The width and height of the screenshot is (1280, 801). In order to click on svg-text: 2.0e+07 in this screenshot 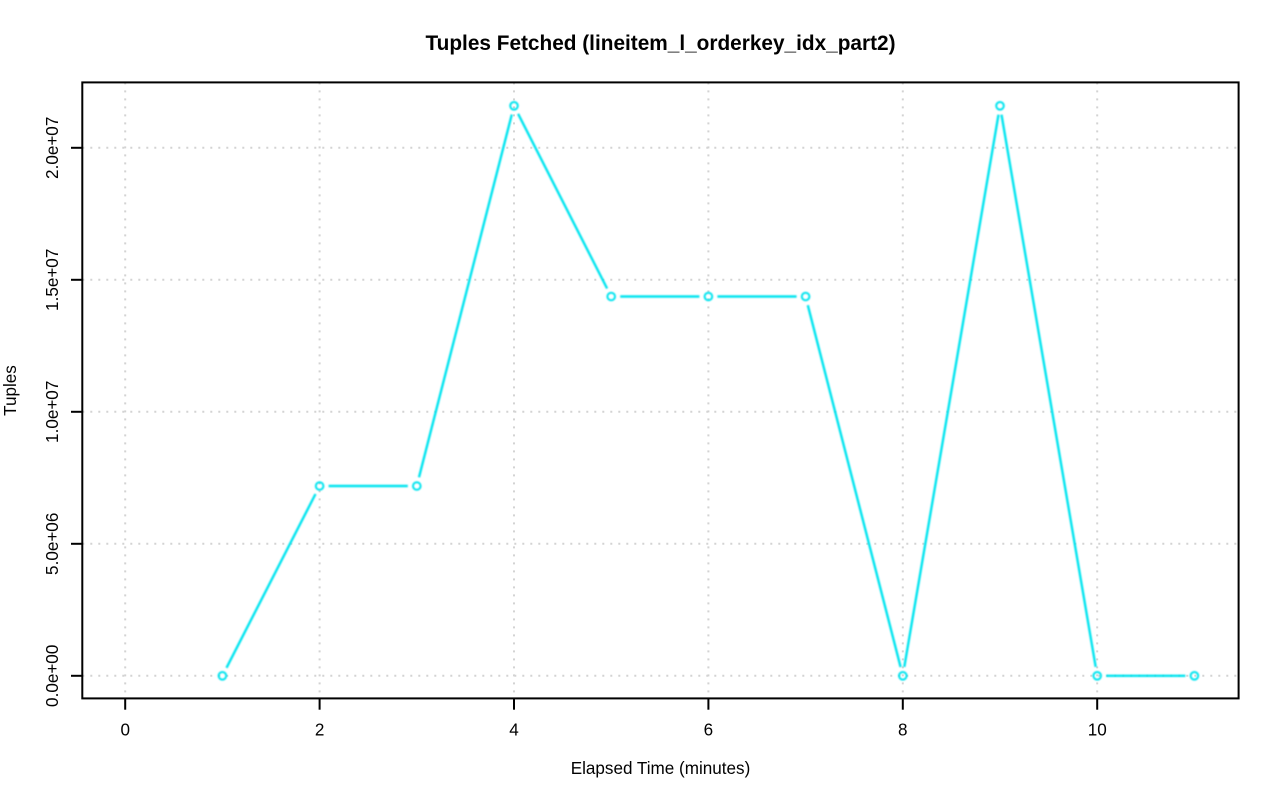, I will do `click(52, 148)`.